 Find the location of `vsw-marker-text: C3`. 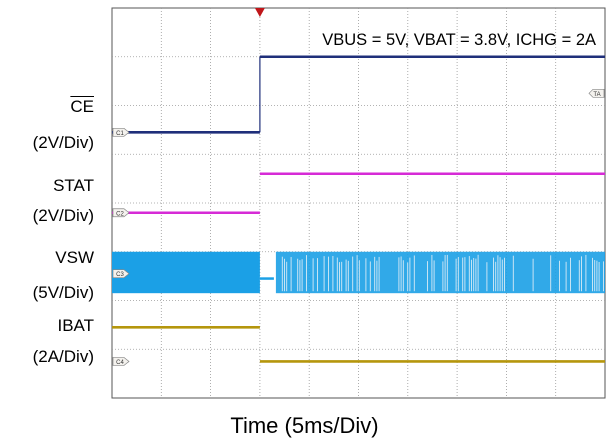

vsw-marker-text: C3 is located at coordinates (120, 275).